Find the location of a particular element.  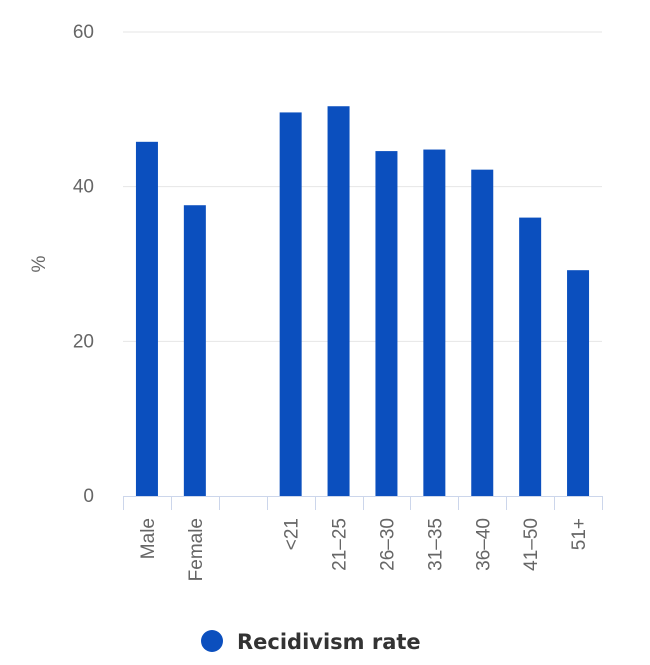

x-tick-label: Male is located at coordinates (148, 538).